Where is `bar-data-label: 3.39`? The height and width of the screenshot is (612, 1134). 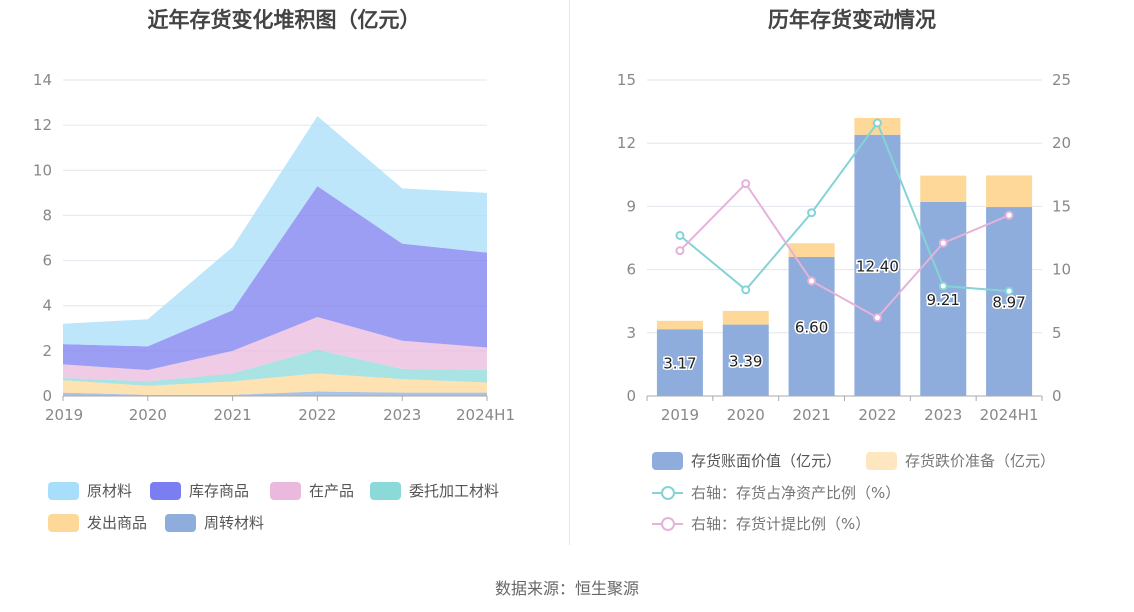
bar-data-label: 3.39 is located at coordinates (745, 361).